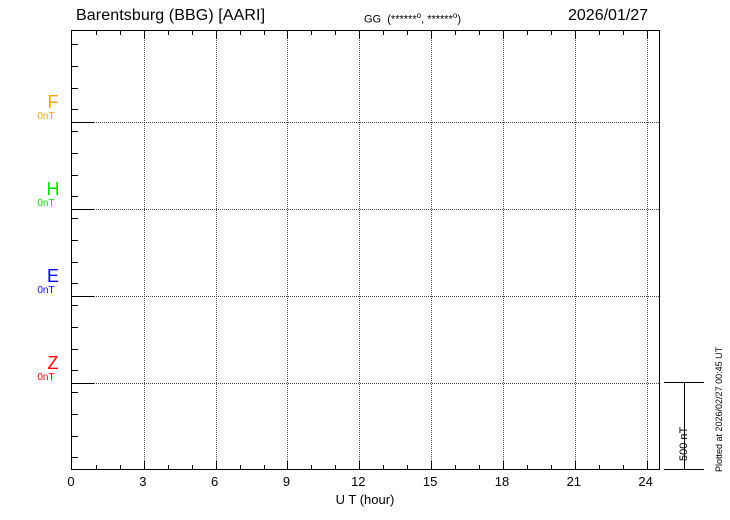  I want to click on scale-bar-line, so click(684, 425).